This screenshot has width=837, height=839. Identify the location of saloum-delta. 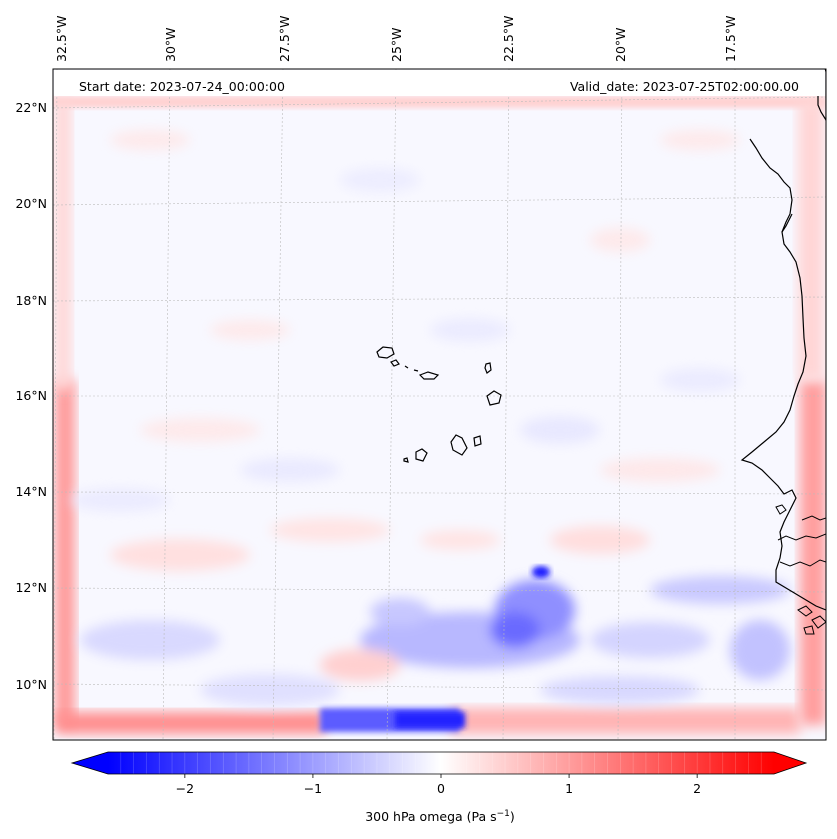
(813, 518).